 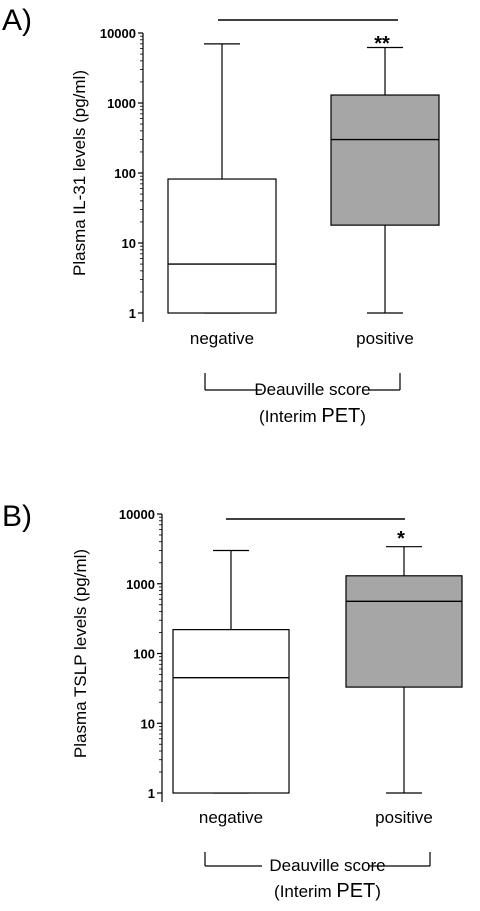 I want to click on y-axis-label: Plasma TSLP levels (pg/ml), so click(x=80, y=653).